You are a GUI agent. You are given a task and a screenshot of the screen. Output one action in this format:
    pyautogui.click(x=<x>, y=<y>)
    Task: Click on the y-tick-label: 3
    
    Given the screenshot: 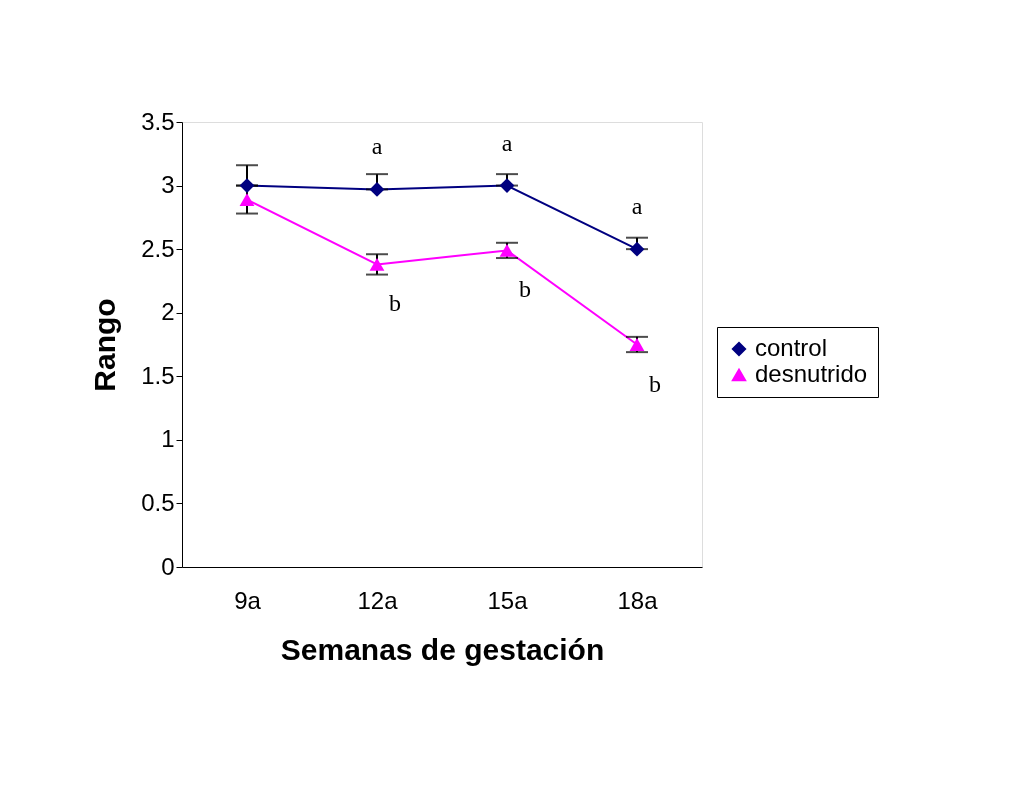 What is the action you would take?
    pyautogui.click(x=168, y=185)
    